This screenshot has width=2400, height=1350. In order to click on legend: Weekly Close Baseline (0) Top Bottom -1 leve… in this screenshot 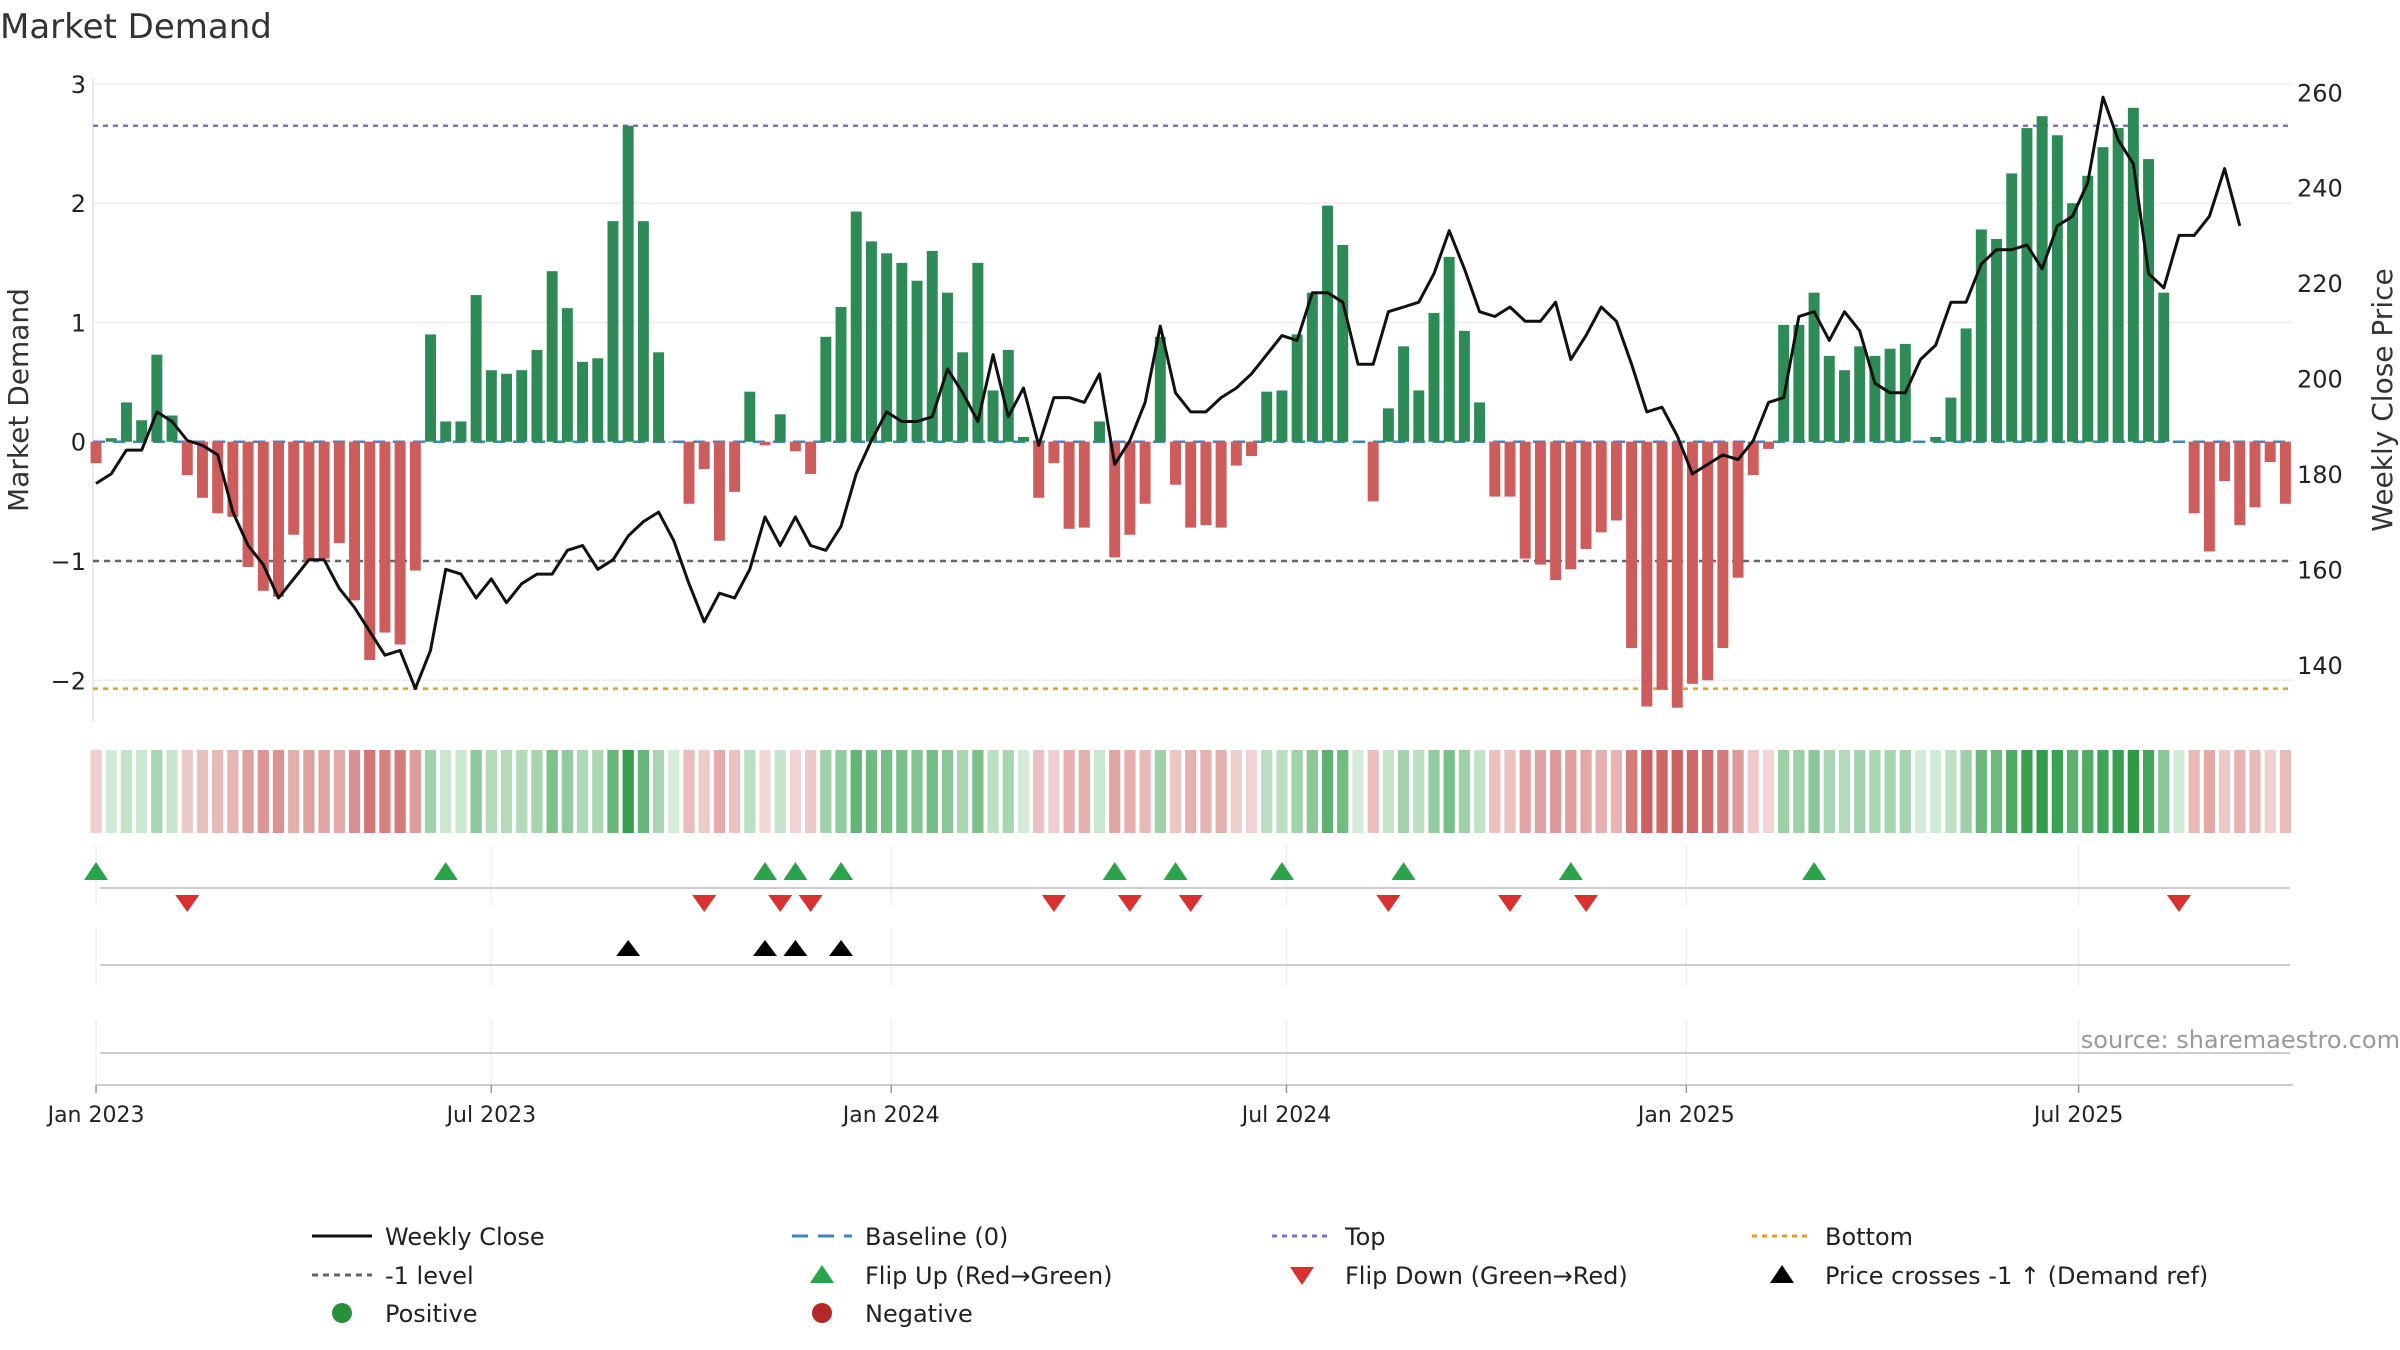, I will do `click(1260, 1275)`.